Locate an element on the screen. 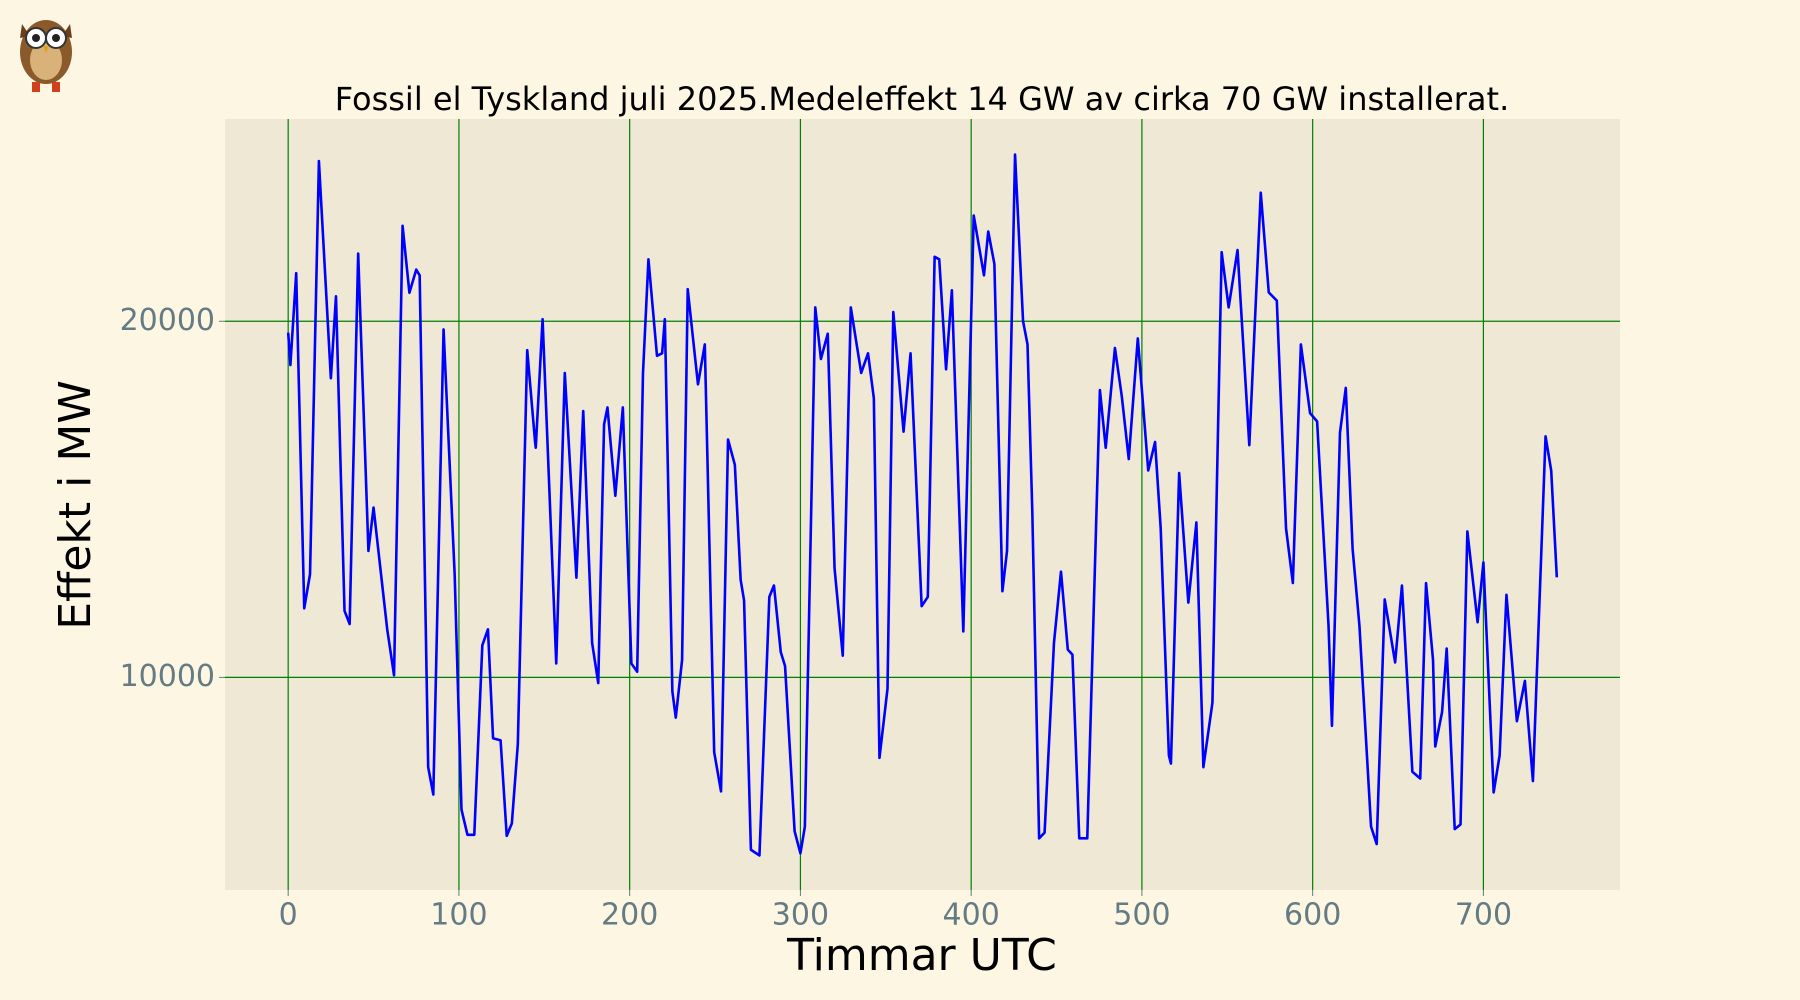 Image resolution: width=1800 pixels, height=1000 pixels. x-tick-label: 700 is located at coordinates (1483, 915).